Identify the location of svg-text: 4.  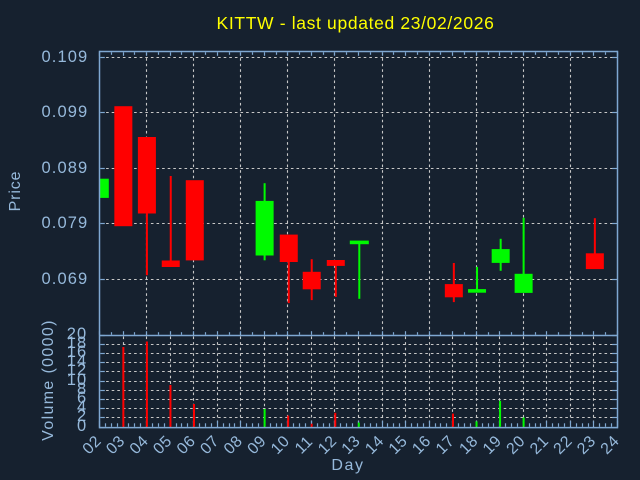
(82, 407).